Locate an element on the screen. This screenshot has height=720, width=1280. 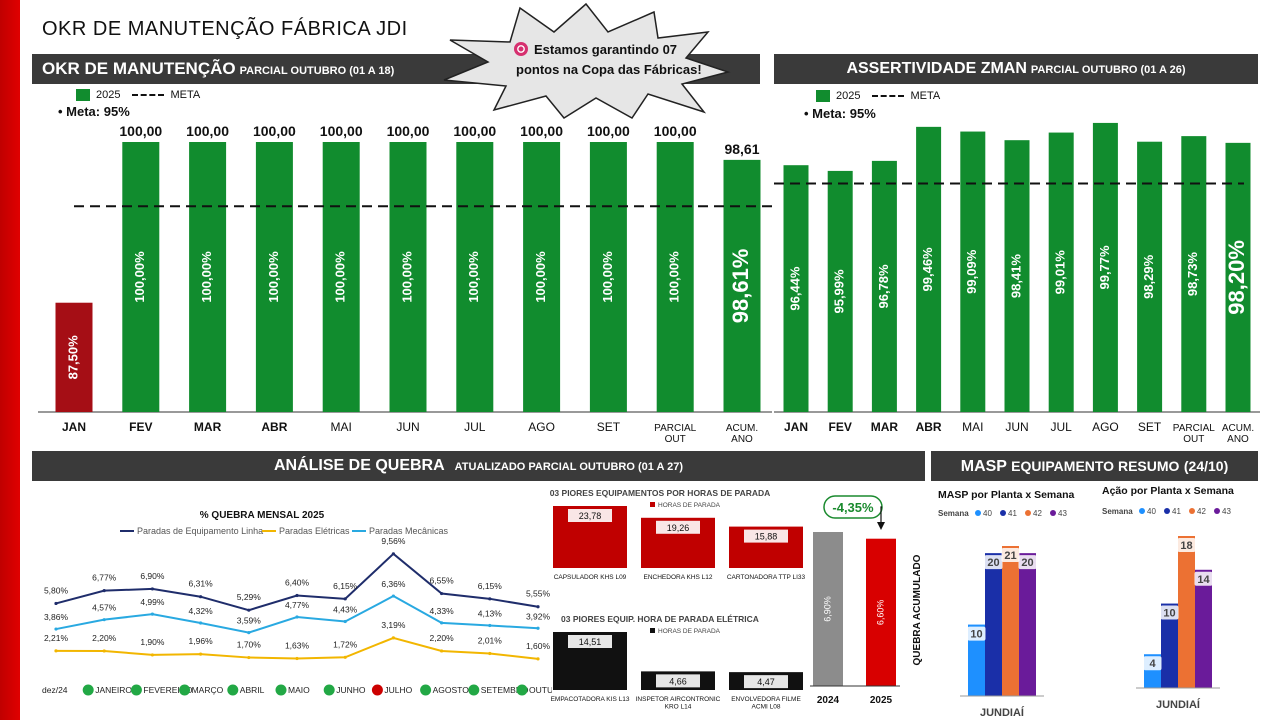
month-label: JANEIRO is located at coordinates (113, 690).